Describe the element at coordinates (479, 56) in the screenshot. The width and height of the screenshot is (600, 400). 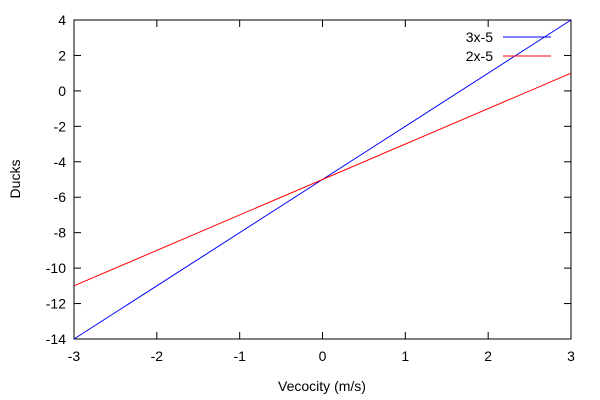
I see `legend-label-2: 2x-5` at that location.